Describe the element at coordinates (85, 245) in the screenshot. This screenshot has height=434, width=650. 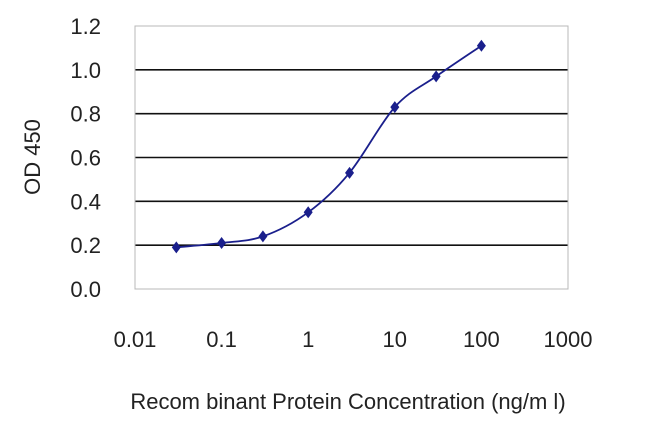
I see `y-tick-label: 0.2` at that location.